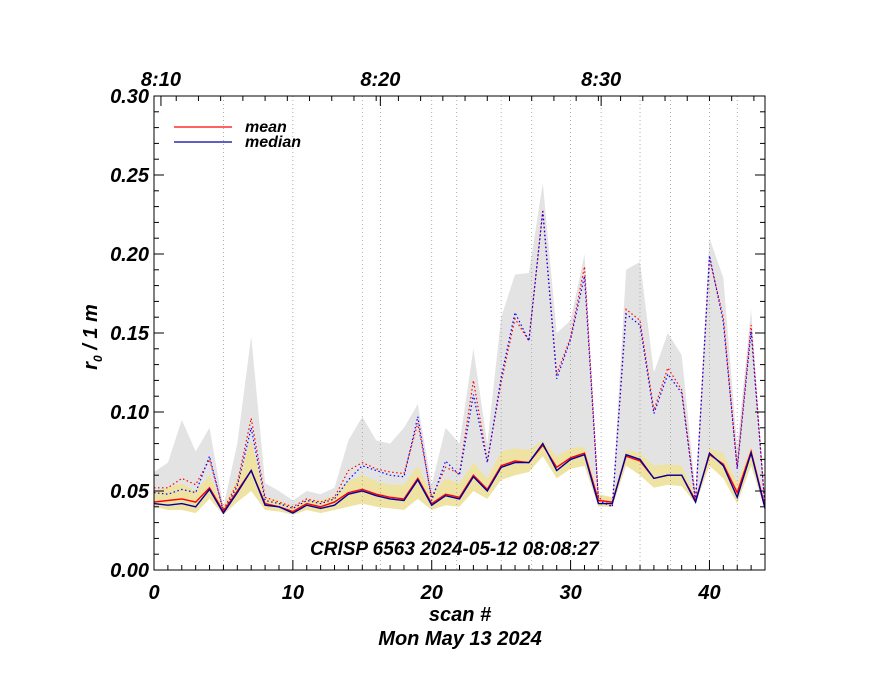  What do you see at coordinates (273, 142) in the screenshot?
I see `legend-label-median: median` at bounding box center [273, 142].